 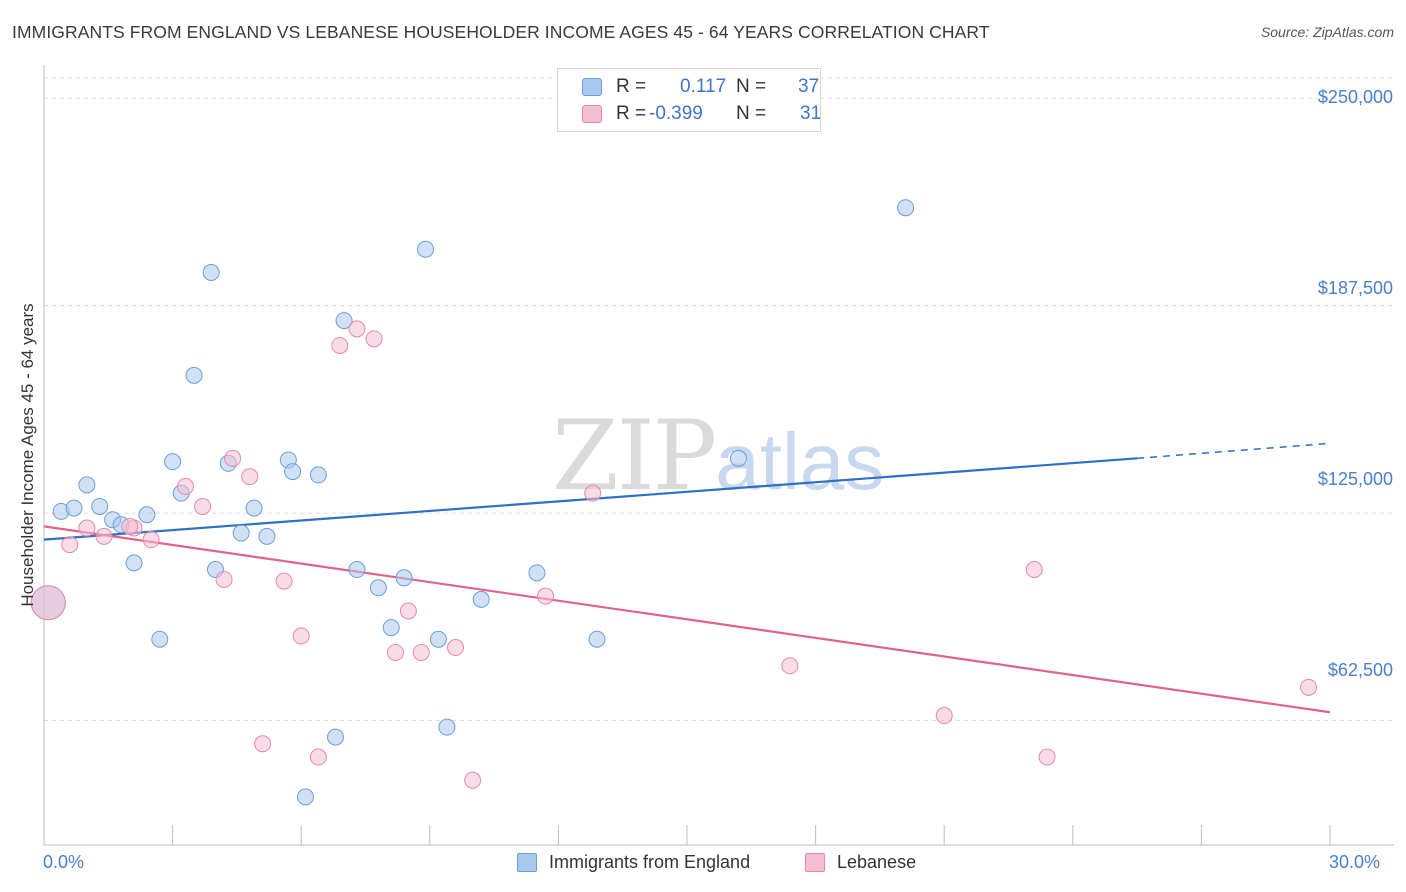 What do you see at coordinates (1355, 288) in the screenshot?
I see `y-tick-label: $187,500` at bounding box center [1355, 288].